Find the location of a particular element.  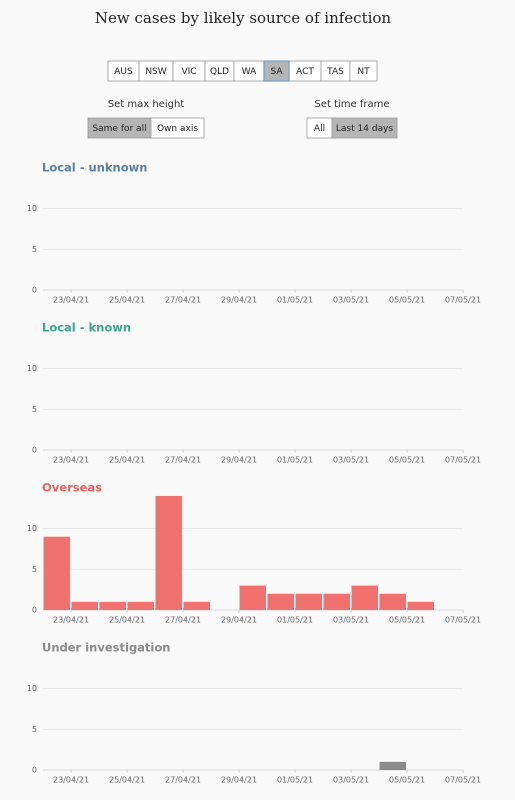

panel-title: Local - unknown is located at coordinates (94, 168).